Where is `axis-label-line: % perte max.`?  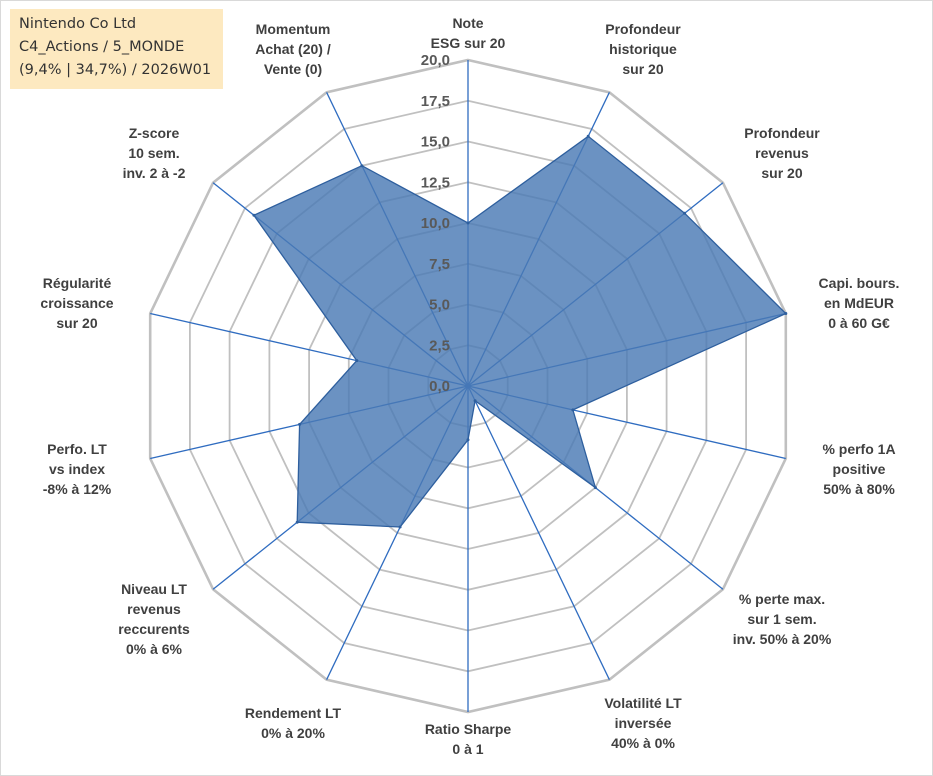 axis-label-line: % perte max. is located at coordinates (782, 599).